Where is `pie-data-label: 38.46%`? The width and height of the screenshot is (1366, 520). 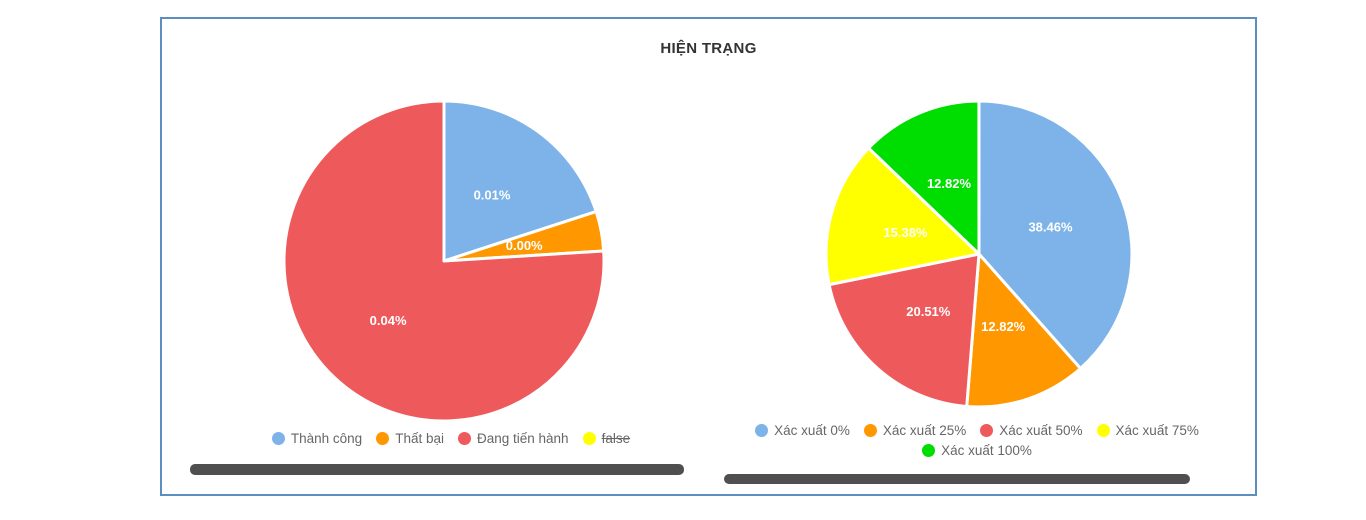
pie-data-label: 38.46% is located at coordinates (1050, 226).